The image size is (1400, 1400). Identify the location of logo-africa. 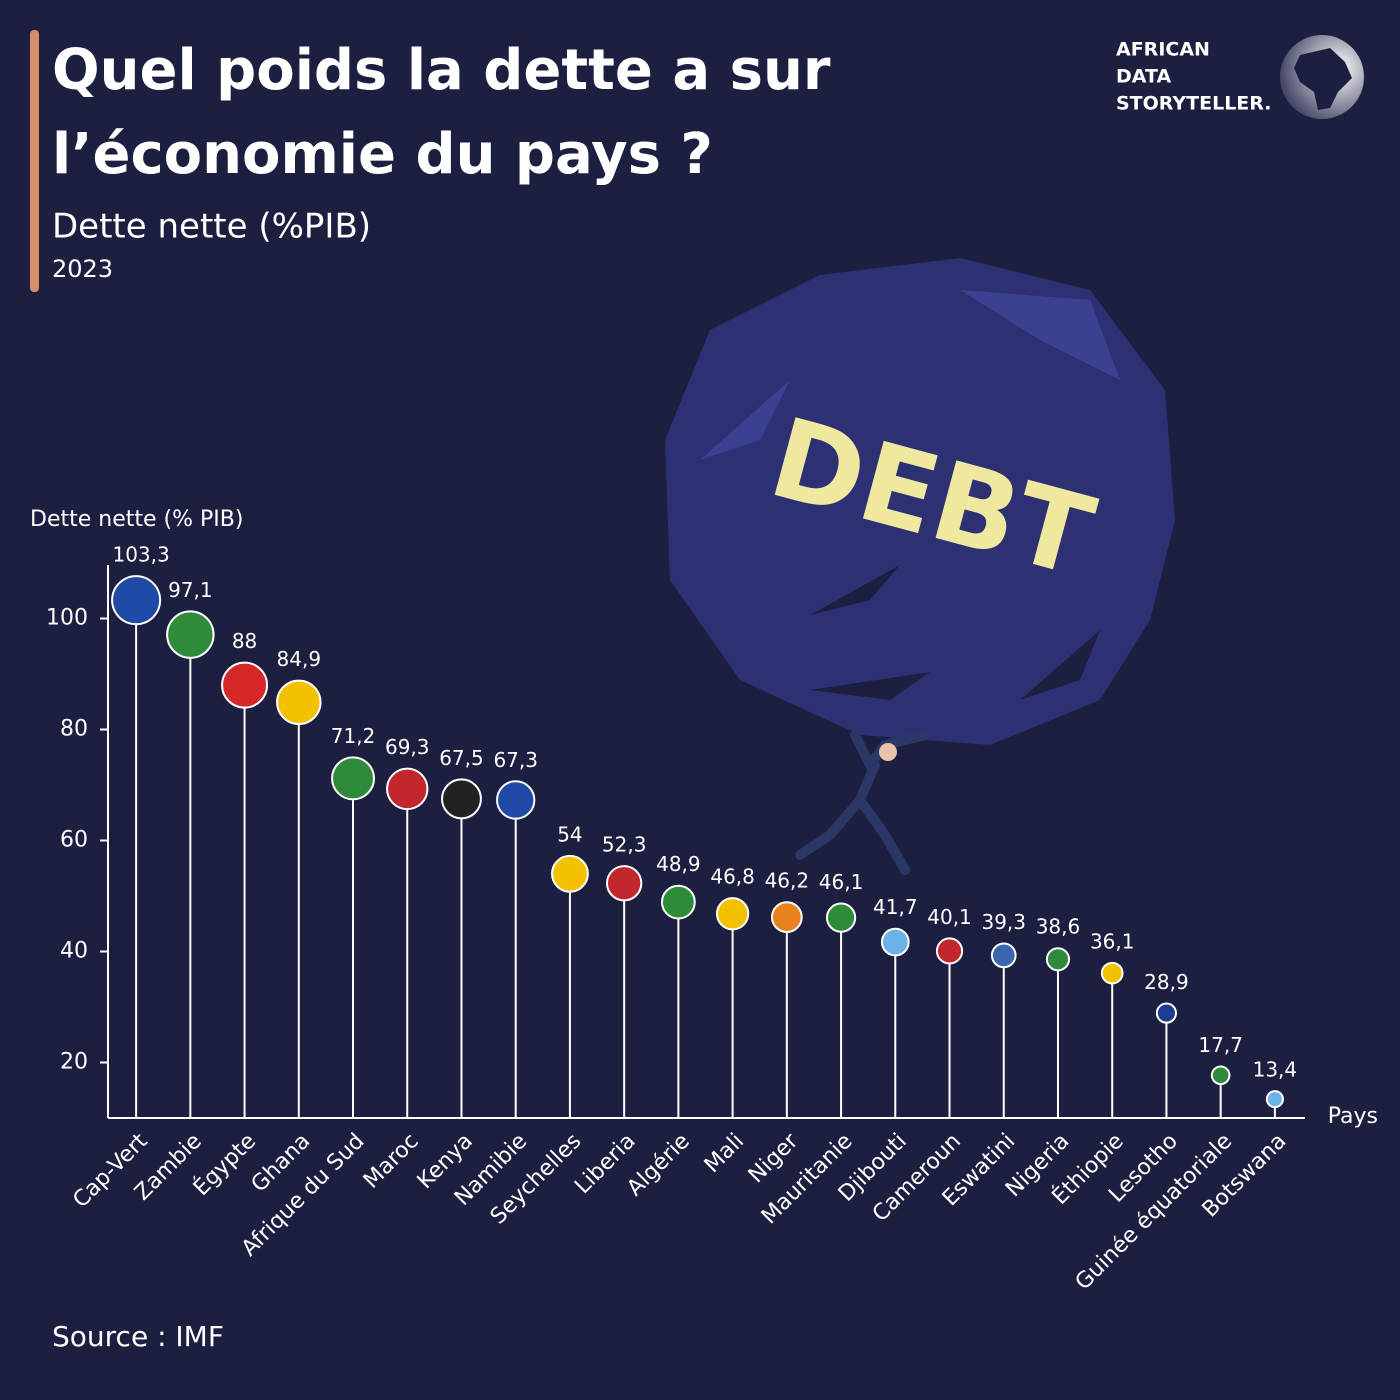
(1323, 79).